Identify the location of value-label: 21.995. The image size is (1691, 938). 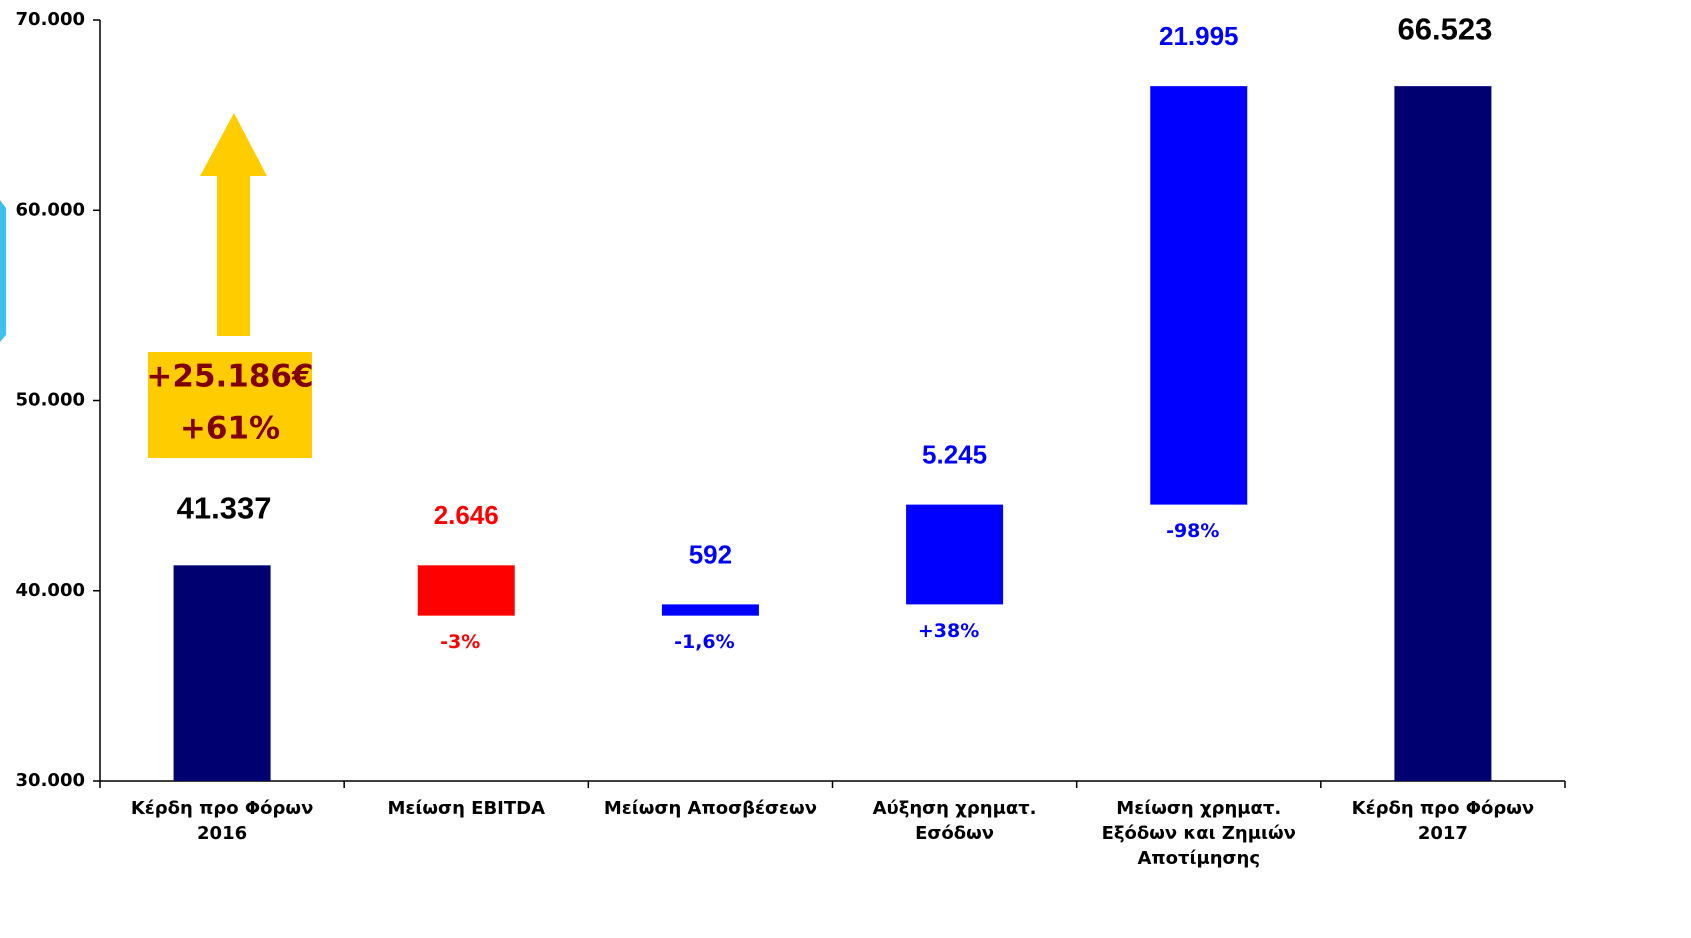
(1199, 36).